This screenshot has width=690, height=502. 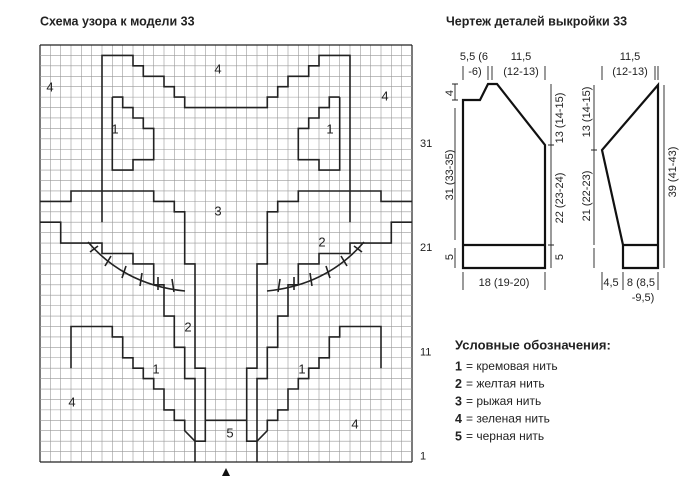 I want to click on back-piece, so click(x=504, y=176).